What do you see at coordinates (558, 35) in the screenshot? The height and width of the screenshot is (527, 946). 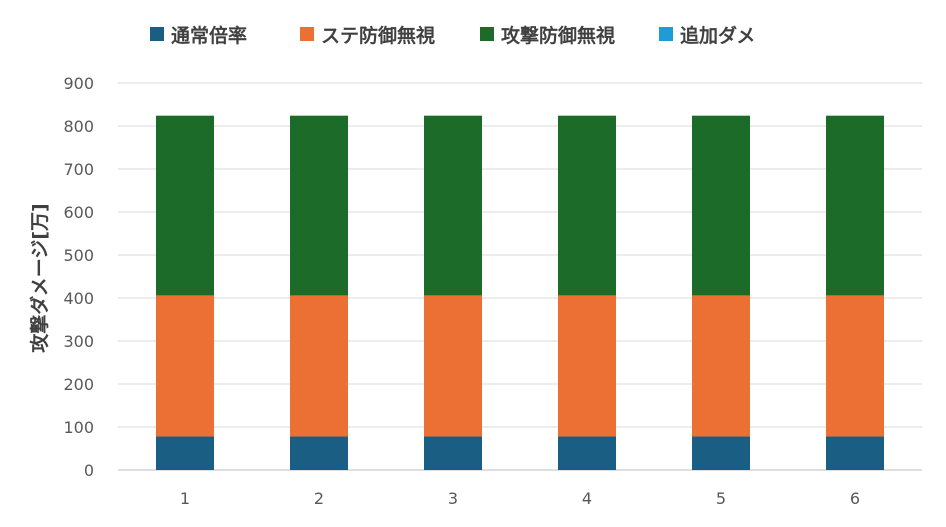 I see `legend-label: 攻撃防御無視` at bounding box center [558, 35].